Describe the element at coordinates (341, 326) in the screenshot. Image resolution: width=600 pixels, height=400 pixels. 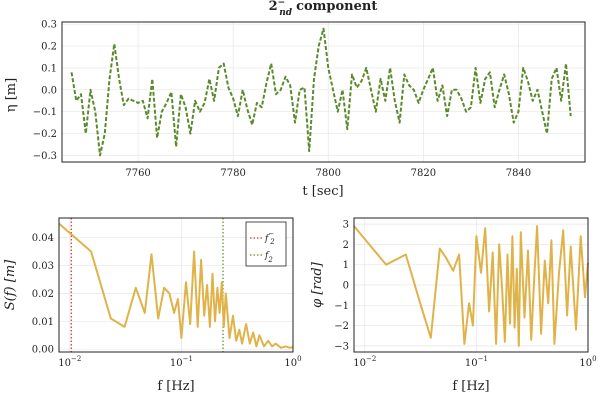
I see `y-tick-label: −2` at that location.